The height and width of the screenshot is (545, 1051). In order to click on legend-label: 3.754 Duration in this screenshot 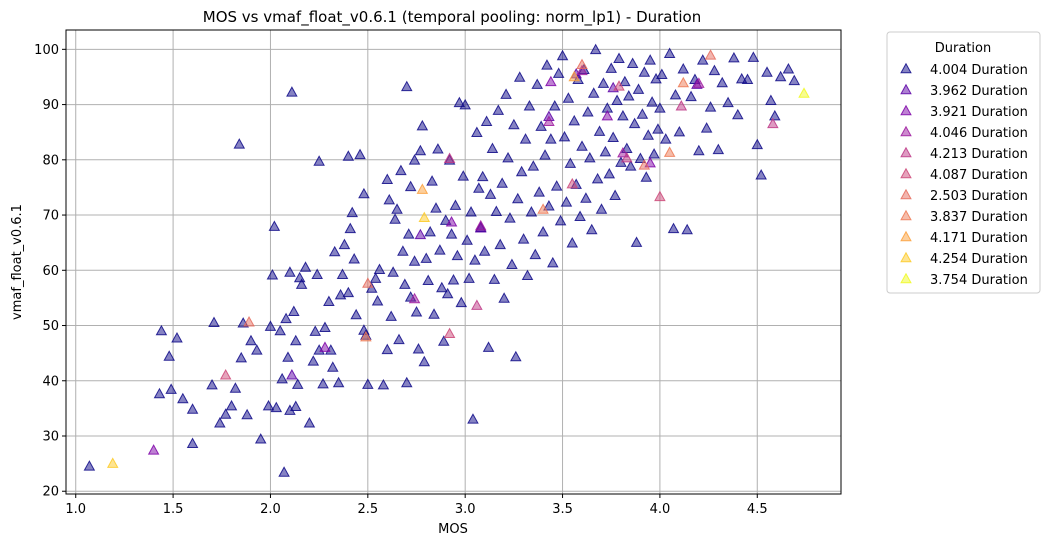, I will do `click(979, 280)`.